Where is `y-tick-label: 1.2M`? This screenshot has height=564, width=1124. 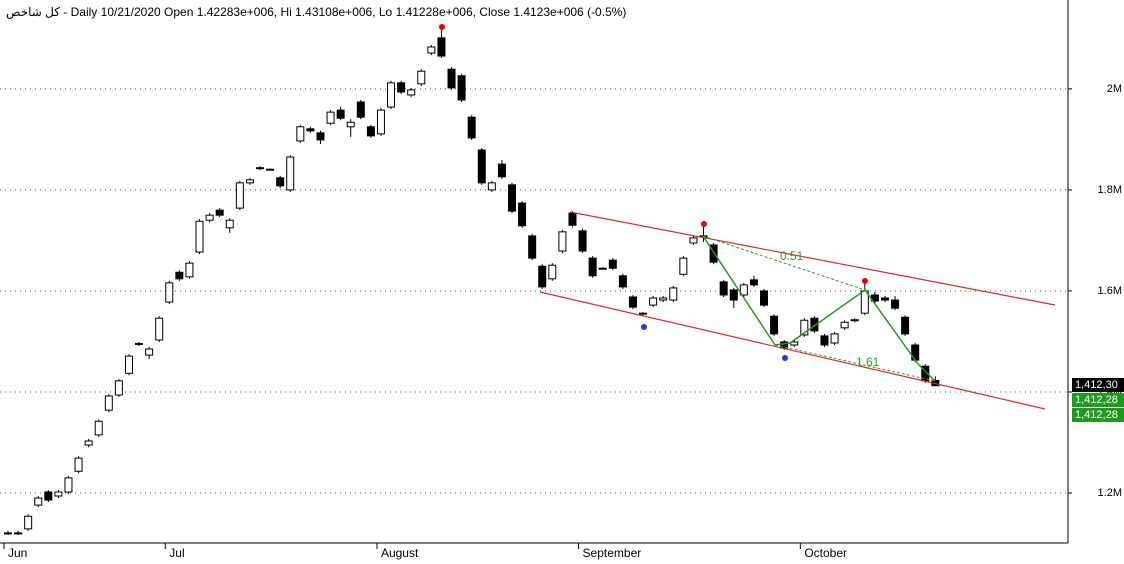
y-tick-label: 1.2M is located at coordinates (1110, 493).